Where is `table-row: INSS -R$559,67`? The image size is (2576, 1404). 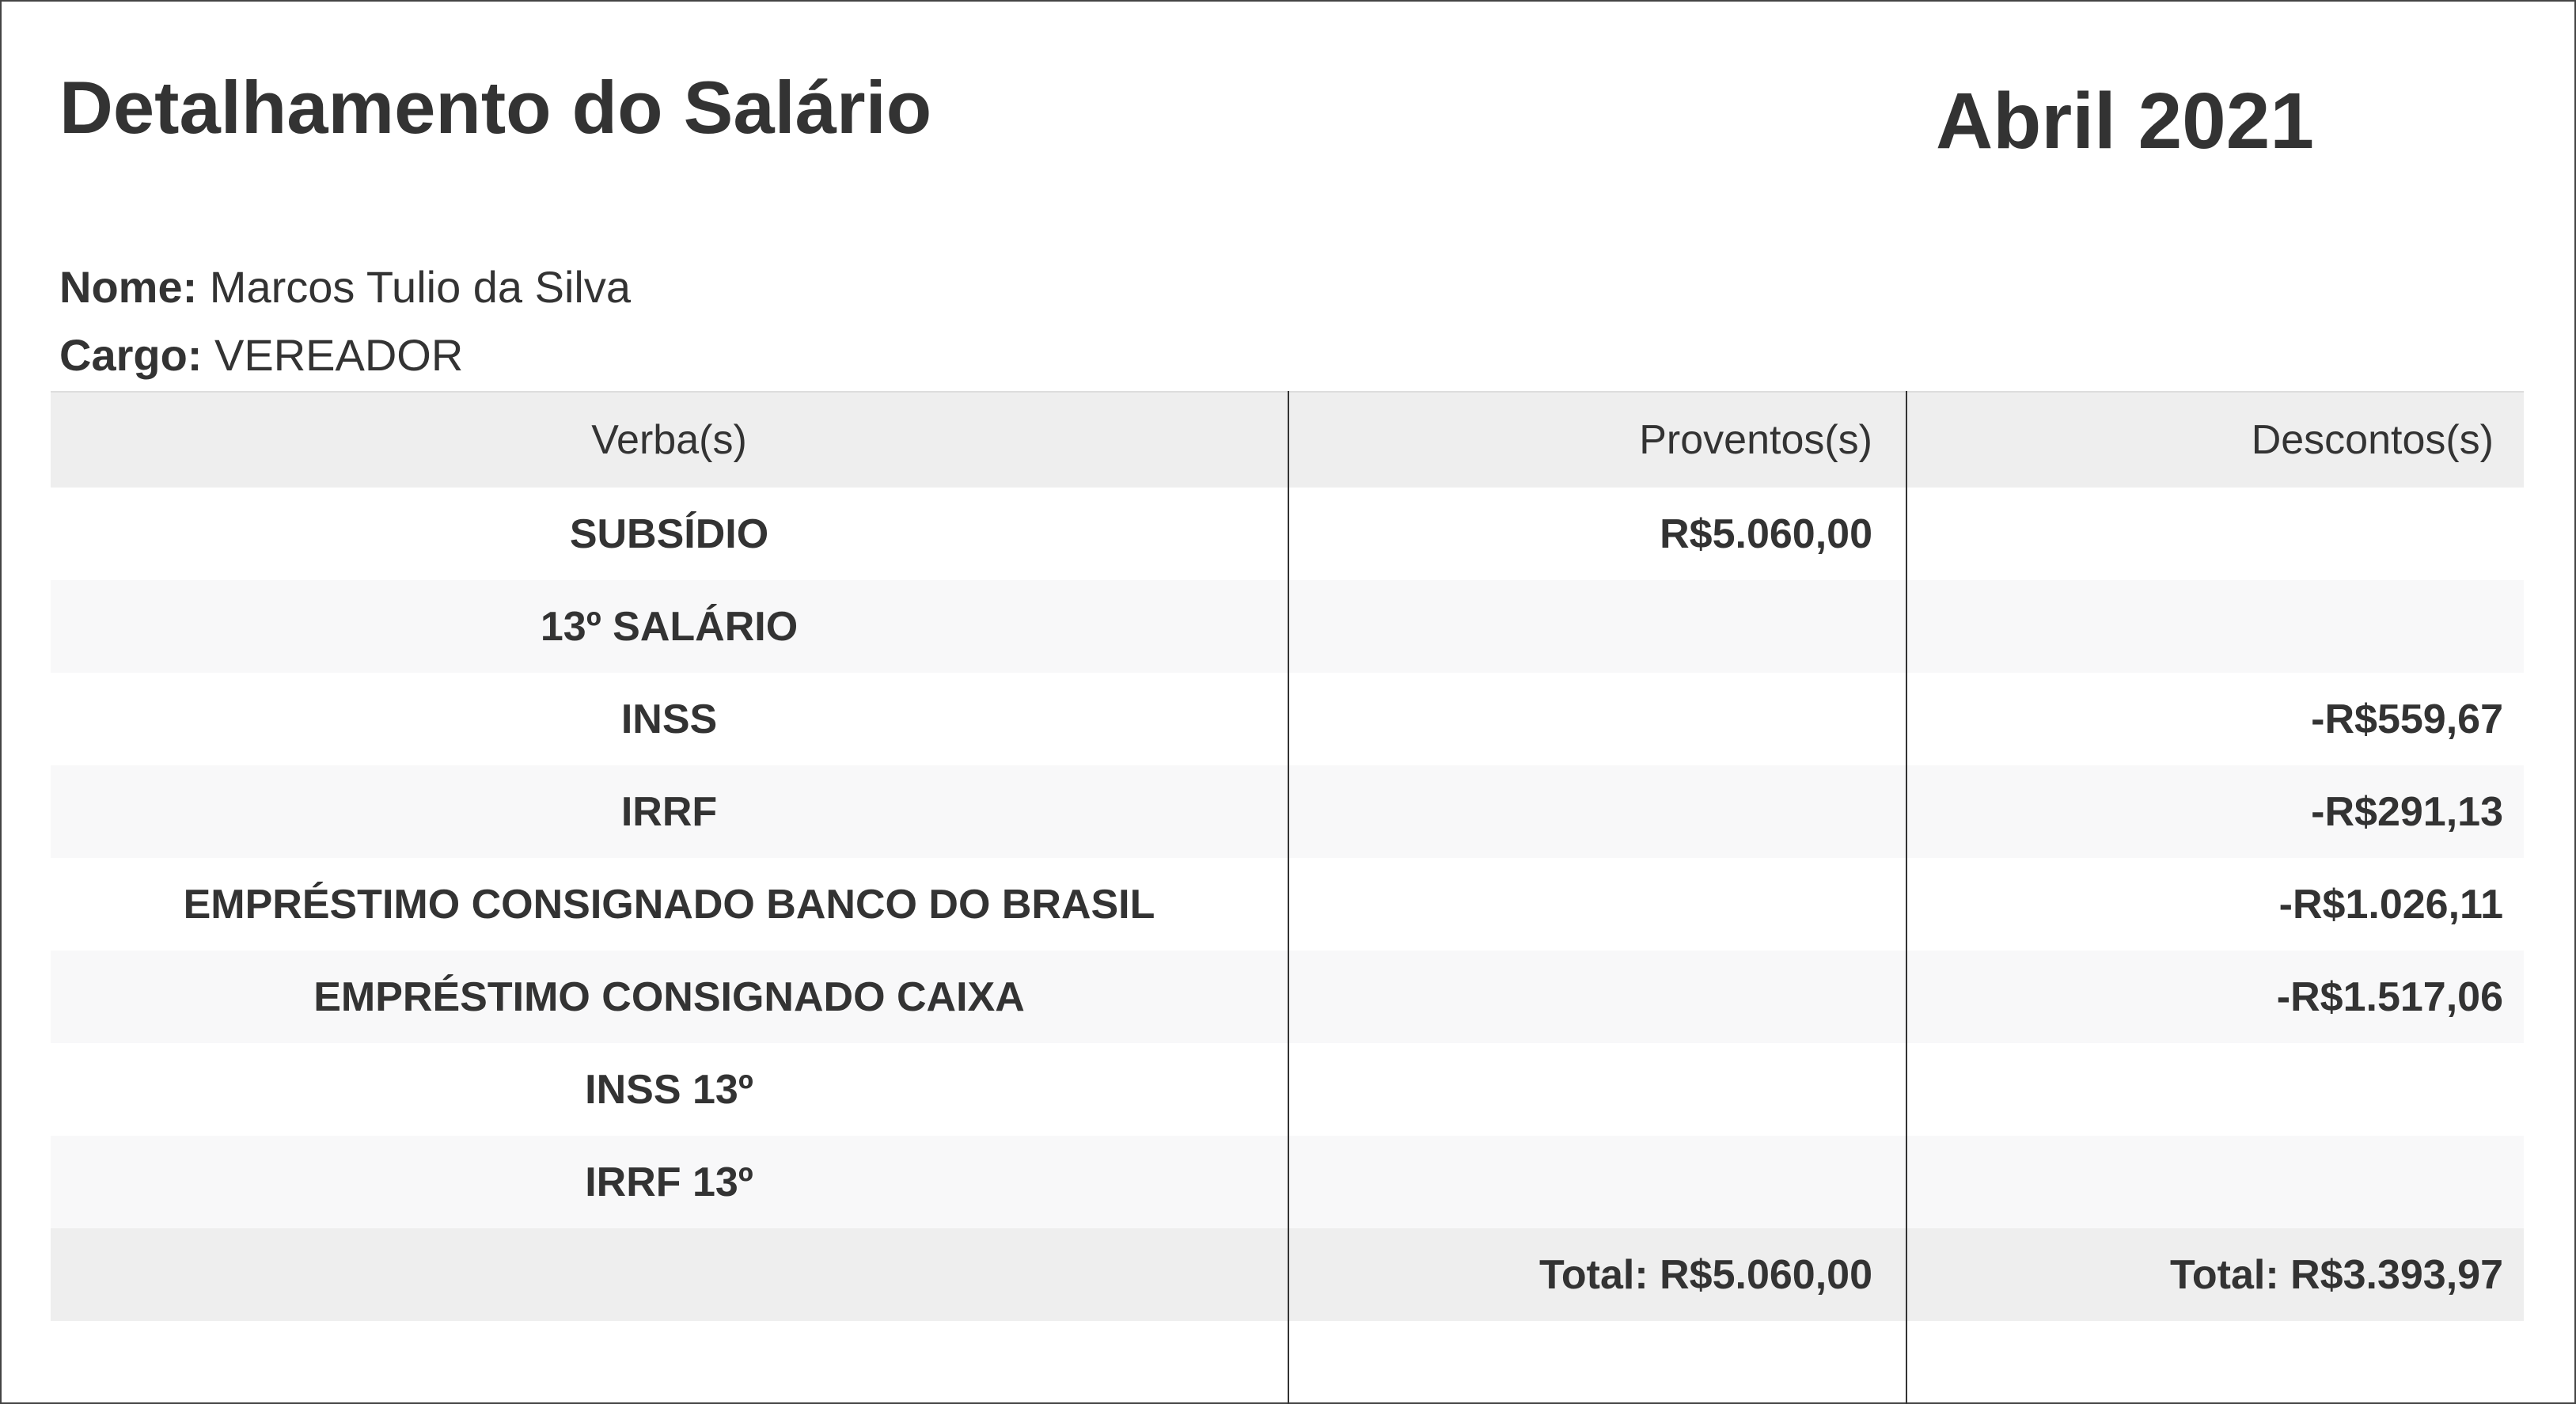
table-row: INSS -R$559,67 is located at coordinates (1287, 719).